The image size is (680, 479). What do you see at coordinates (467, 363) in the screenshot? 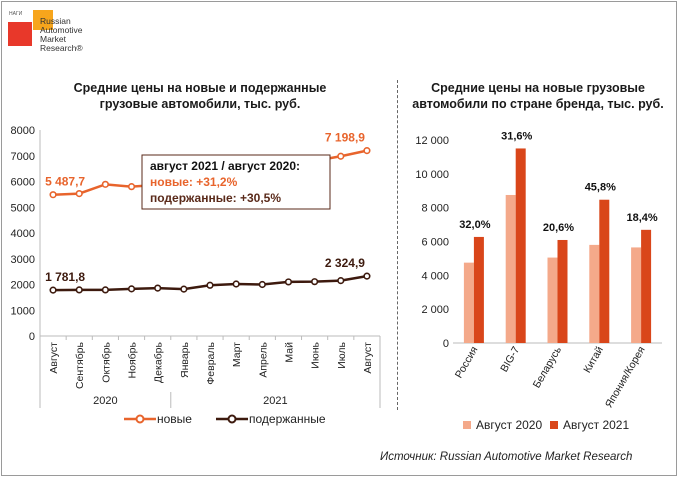
I see `bar-category-label: Россия` at bounding box center [467, 363].